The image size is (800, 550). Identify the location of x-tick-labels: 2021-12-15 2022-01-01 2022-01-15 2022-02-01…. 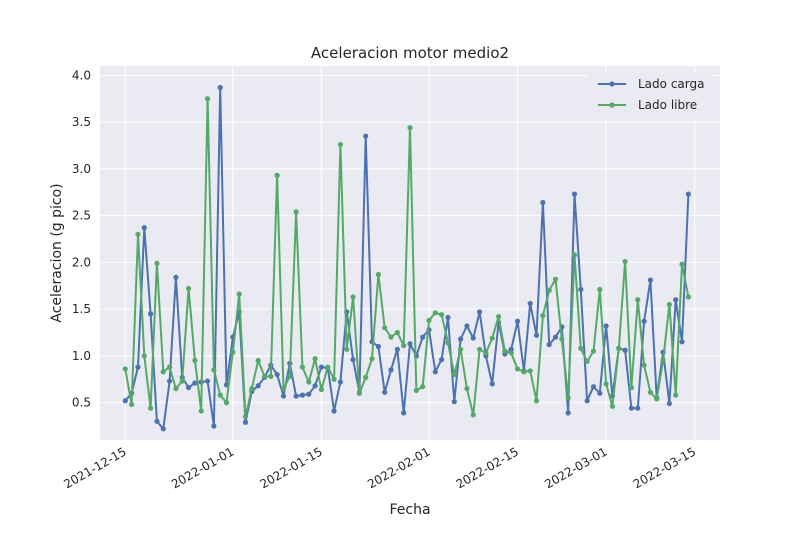
(379, 467).